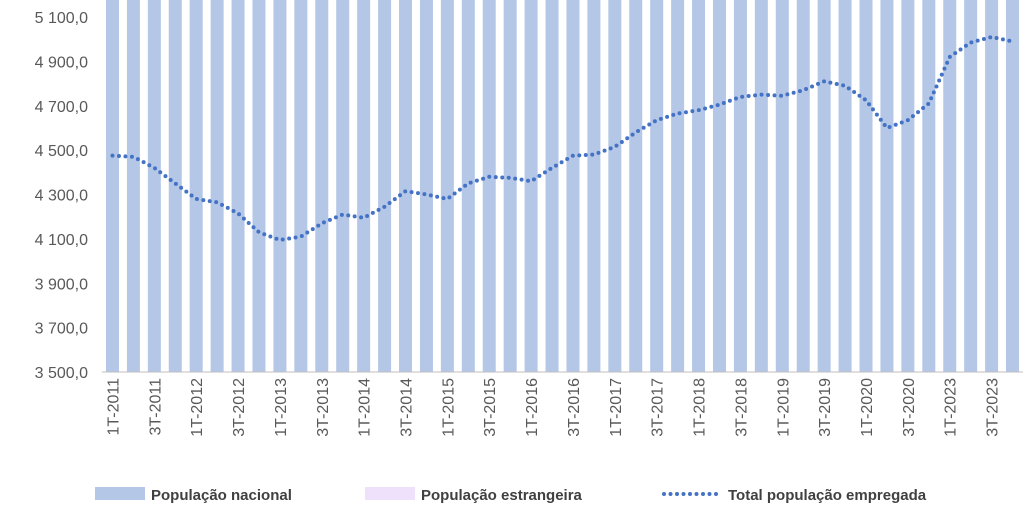 The height and width of the screenshot is (514, 1023). Describe the element at coordinates (993, 407) in the screenshot. I see `x-tick-label: 3T-2023` at that location.